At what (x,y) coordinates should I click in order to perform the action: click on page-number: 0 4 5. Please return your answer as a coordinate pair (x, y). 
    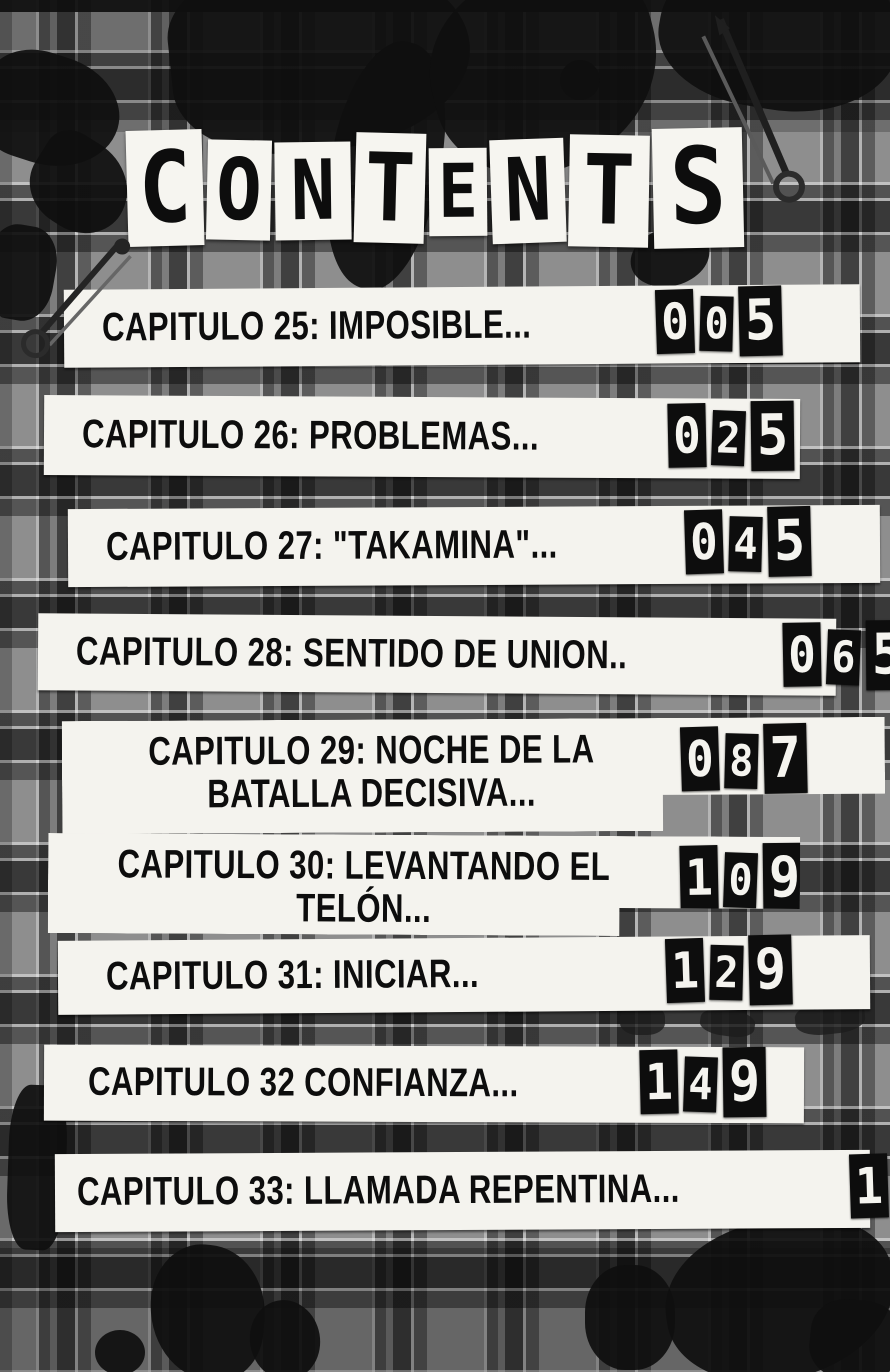
    Looking at the image, I should click on (748, 542).